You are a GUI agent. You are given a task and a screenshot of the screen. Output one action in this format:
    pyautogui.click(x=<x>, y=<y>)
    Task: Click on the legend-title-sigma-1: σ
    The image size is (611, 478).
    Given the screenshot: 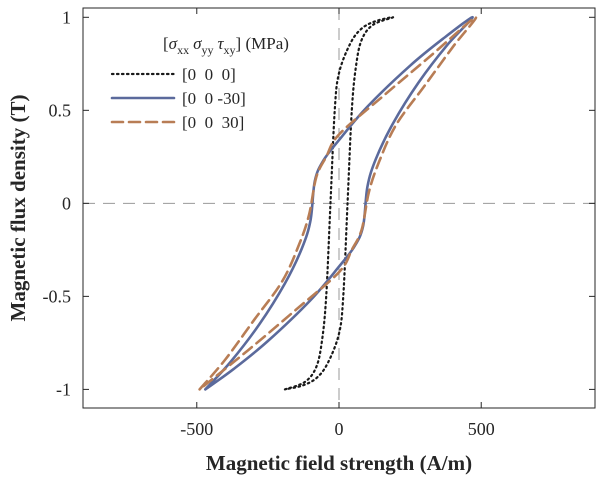 What is the action you would take?
    pyautogui.click(x=173, y=43)
    